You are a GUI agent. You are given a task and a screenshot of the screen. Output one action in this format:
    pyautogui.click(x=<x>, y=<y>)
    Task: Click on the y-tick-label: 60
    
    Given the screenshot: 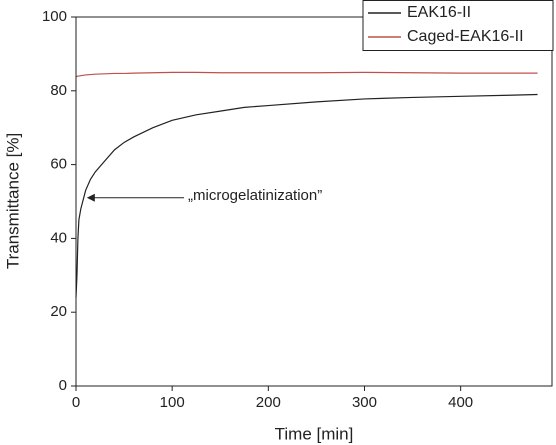 What is the action you would take?
    pyautogui.click(x=58, y=164)
    